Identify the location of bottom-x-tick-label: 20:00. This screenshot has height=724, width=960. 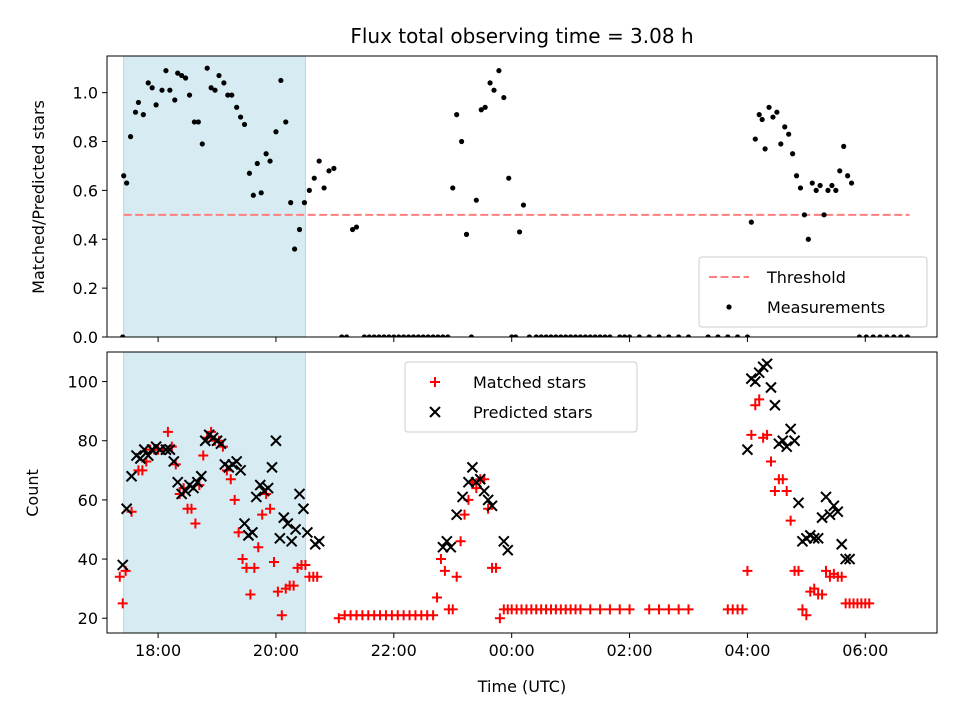
(276, 650).